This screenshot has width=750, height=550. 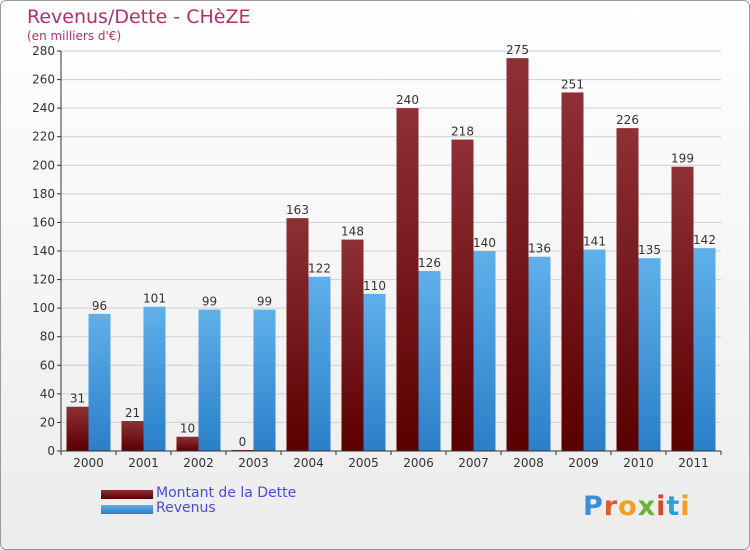 I want to click on y-tick-label: 60, so click(x=47, y=365).